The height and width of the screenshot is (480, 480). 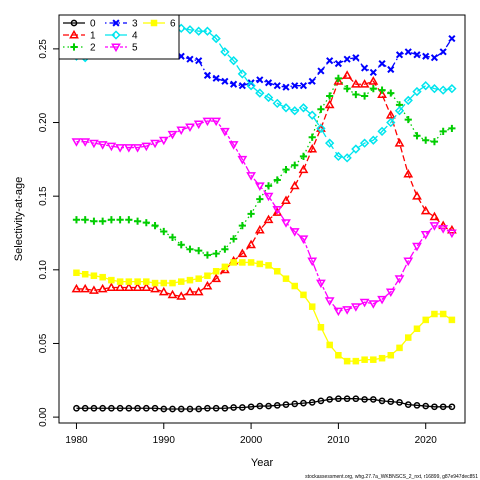 I want to click on y-axis: 0.00 0.05 0.10 0.15 0.20 0.25, so click(x=49, y=233).